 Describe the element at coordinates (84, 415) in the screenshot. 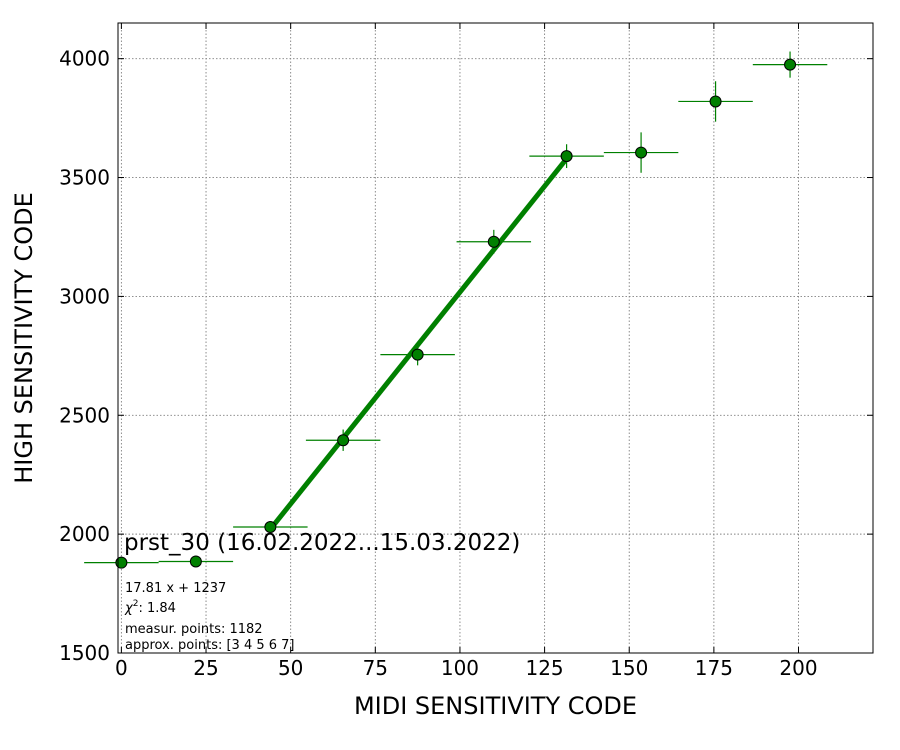

I see `y-tick-label: 2500` at that location.